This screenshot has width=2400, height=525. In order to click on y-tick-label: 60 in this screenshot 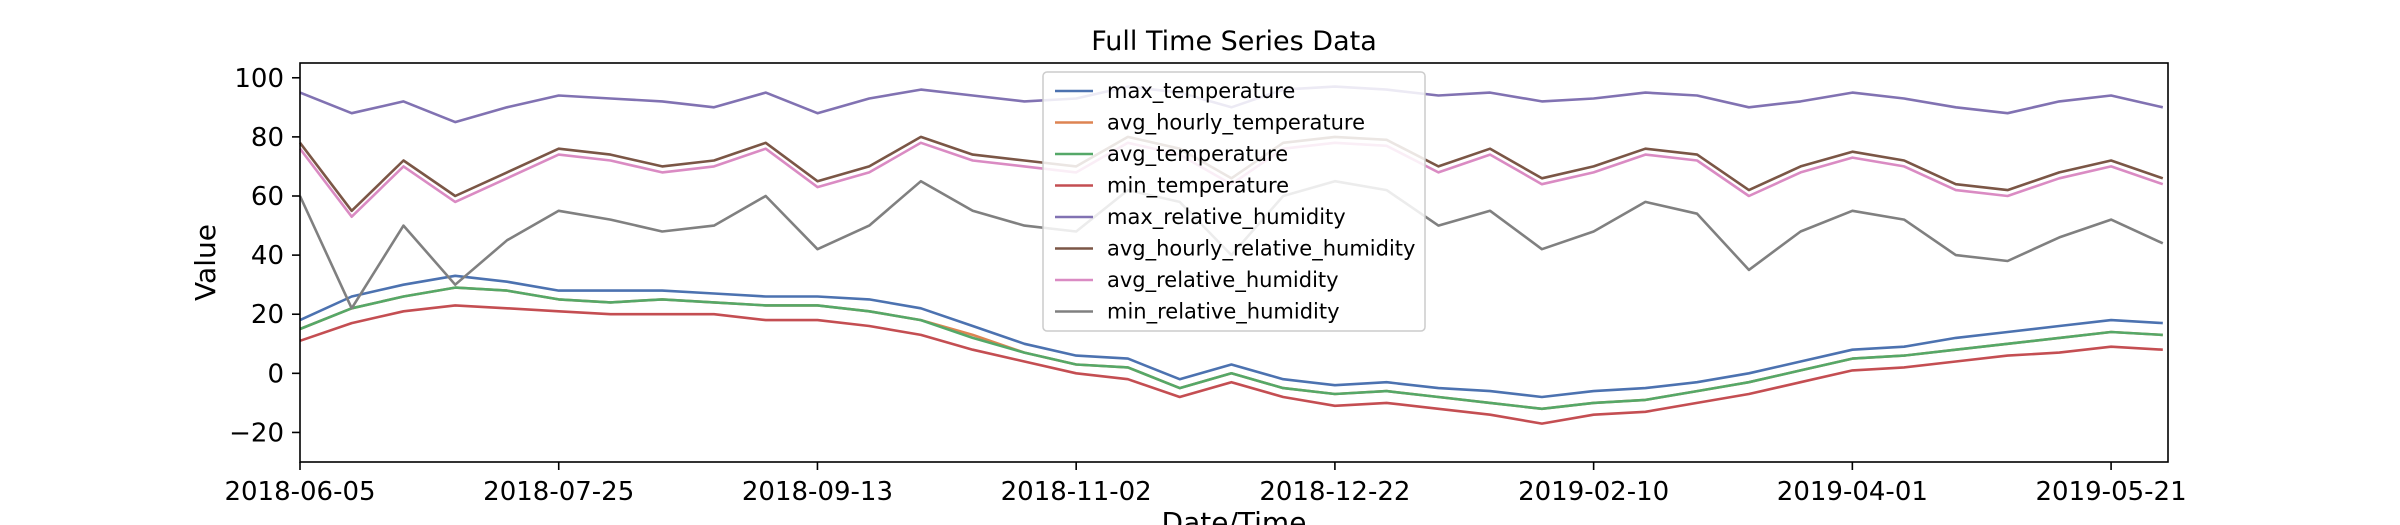, I will do `click(267, 197)`.